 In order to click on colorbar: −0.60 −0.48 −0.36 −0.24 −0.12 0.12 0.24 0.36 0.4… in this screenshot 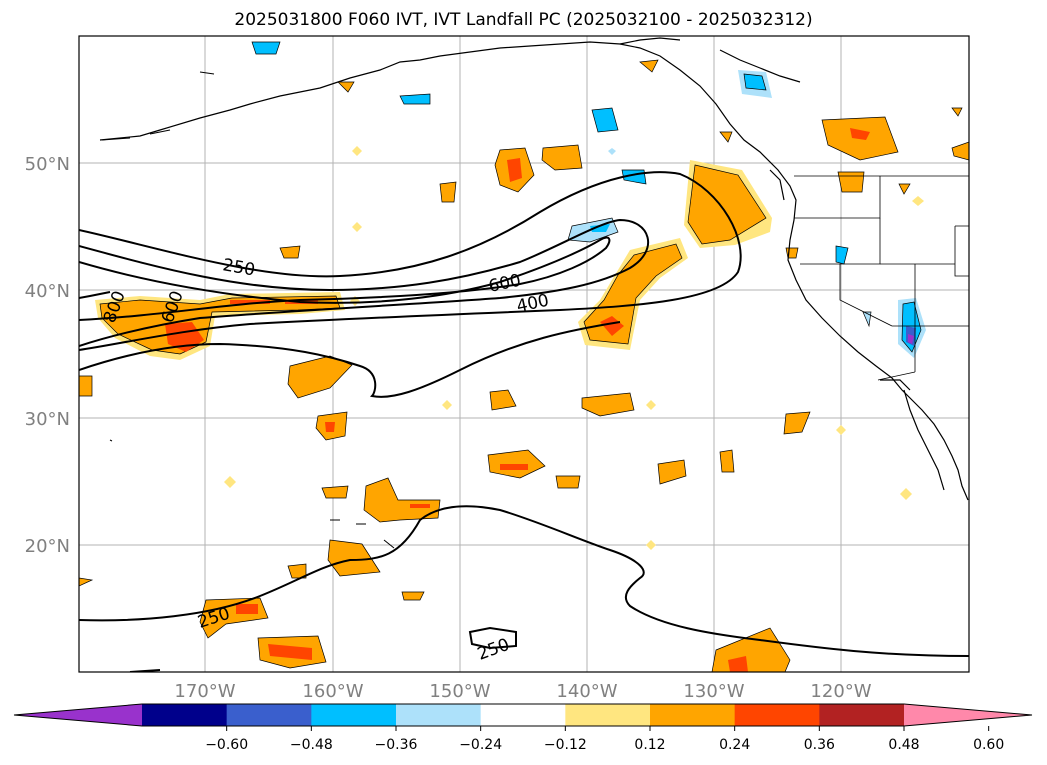, I will do `click(523, 728)`.